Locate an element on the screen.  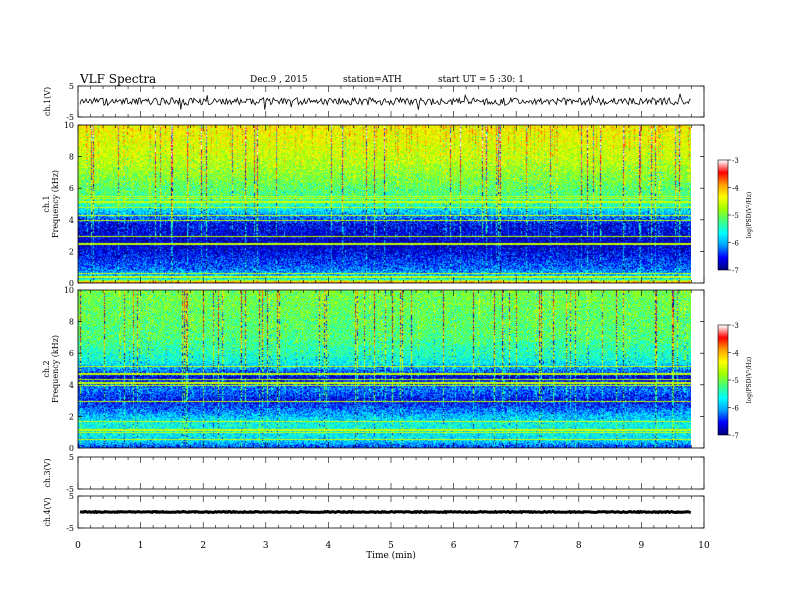
x-tick-label: 0 is located at coordinates (78, 546).